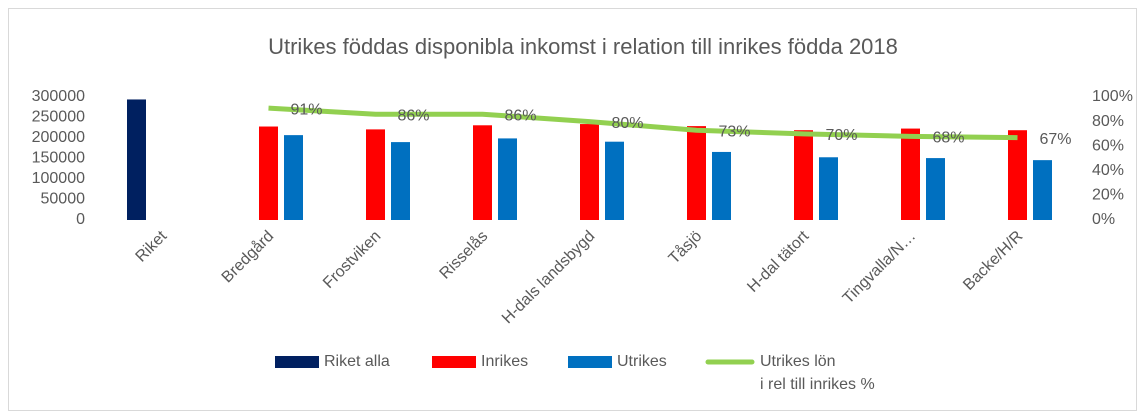 The width and height of the screenshot is (1145, 419). I want to click on data-label: 91%, so click(307, 109).